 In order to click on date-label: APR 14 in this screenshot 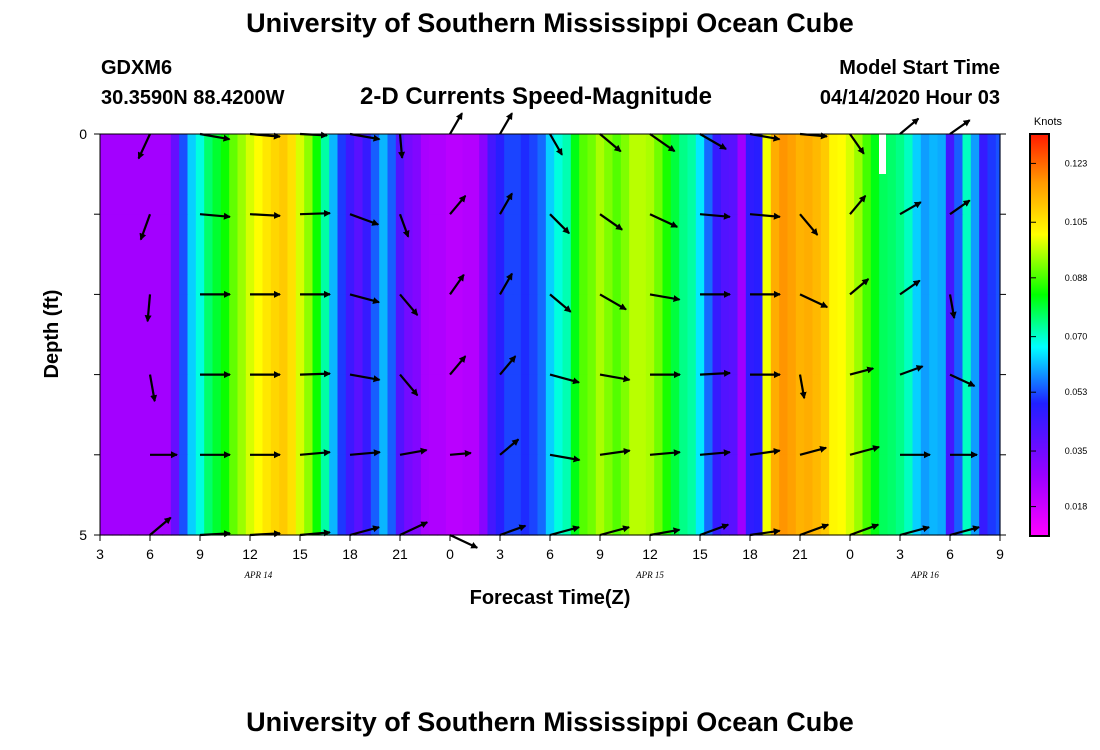, I will do `click(257, 575)`.